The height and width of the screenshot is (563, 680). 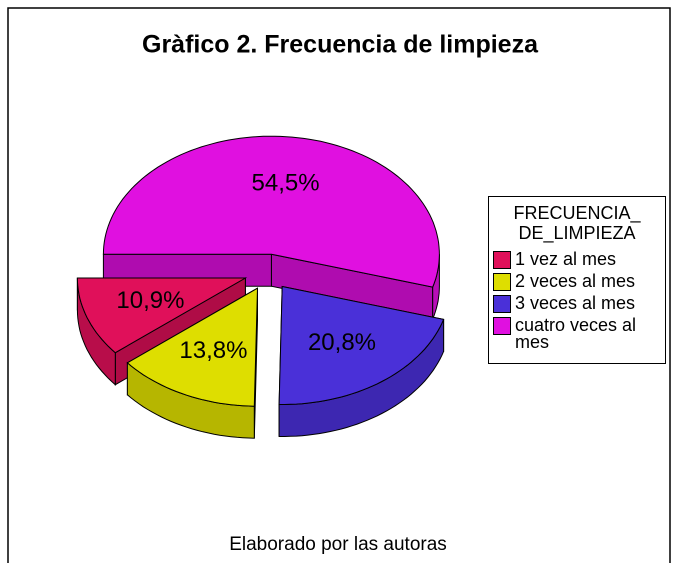 What do you see at coordinates (577, 223) in the screenshot?
I see `legend-title: FRECUENCIA_ DE_LIMPIEZA` at bounding box center [577, 223].